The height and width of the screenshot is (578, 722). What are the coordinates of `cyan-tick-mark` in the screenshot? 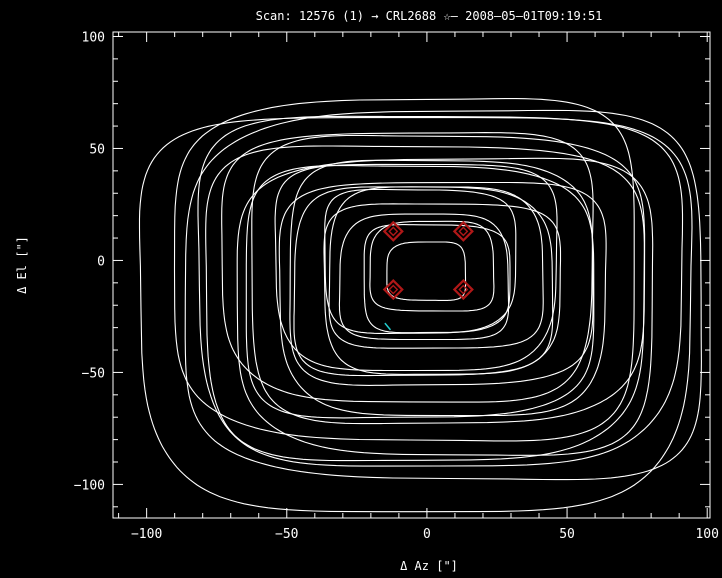 It's located at (388, 326).